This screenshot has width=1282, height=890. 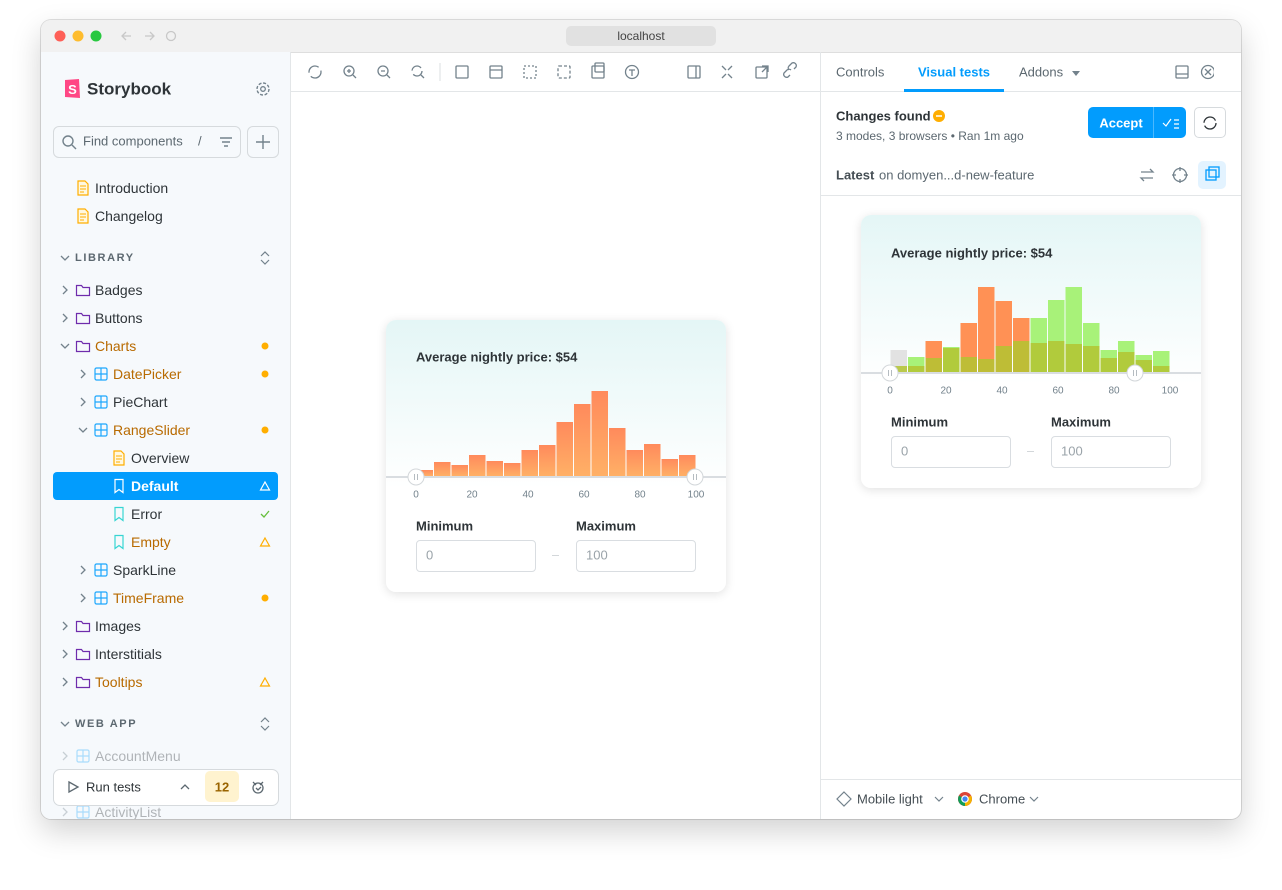 I want to click on tree-item: Buttons, so click(x=165, y=318).